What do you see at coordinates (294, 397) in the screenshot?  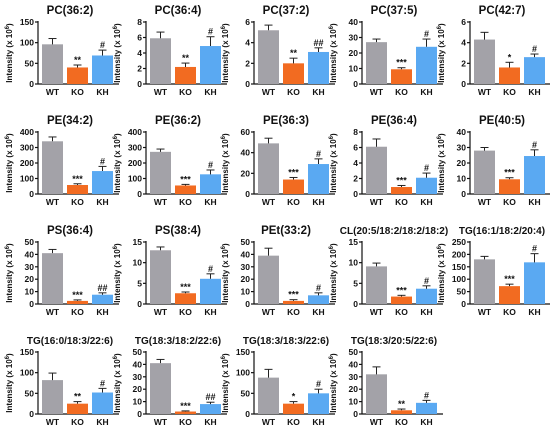 I see `significance-marker: *` at bounding box center [294, 397].